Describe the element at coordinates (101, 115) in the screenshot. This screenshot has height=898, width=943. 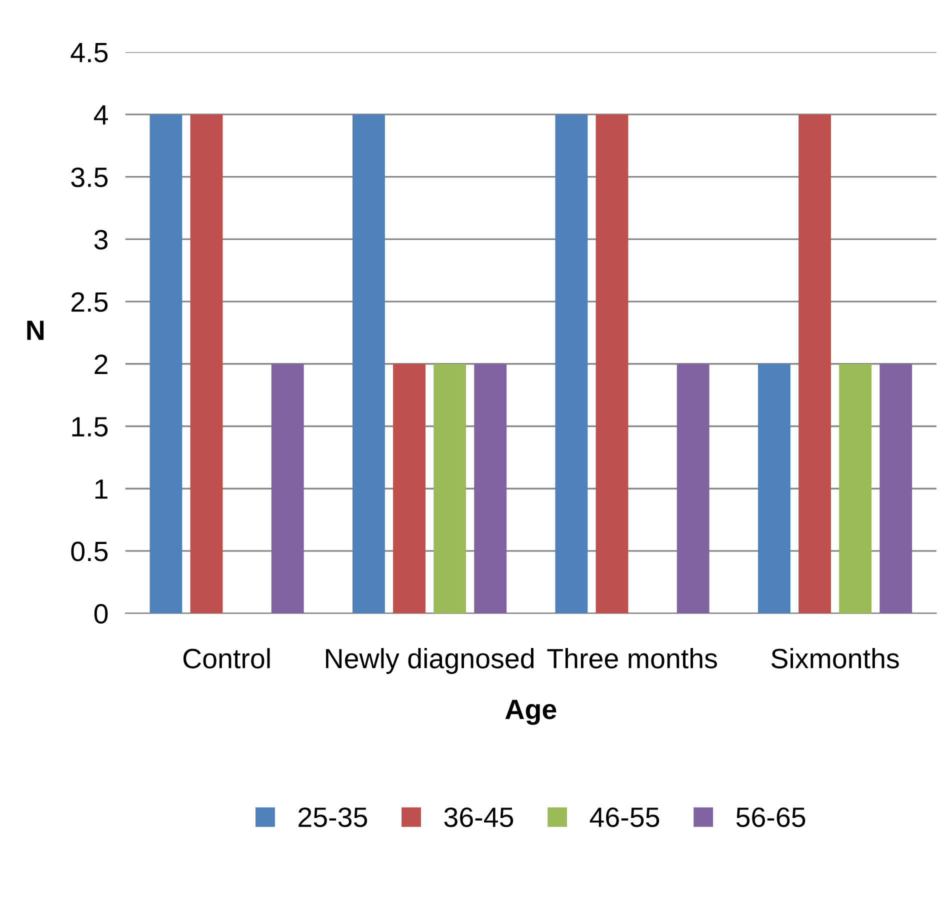
I see `y-tick-label: 4` at that location.